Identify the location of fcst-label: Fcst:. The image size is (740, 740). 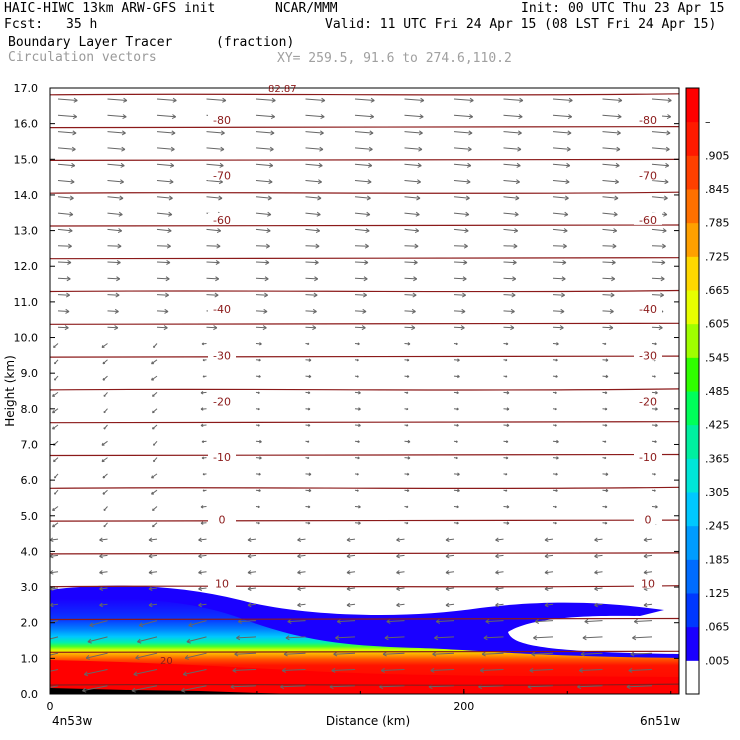
(24, 24).